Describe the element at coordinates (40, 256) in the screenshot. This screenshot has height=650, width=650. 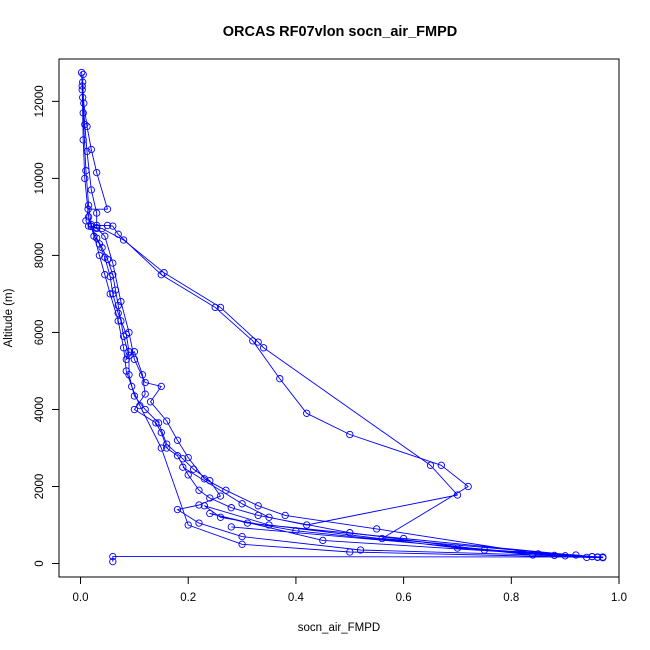
I see `y-tick-label: 8000` at that location.